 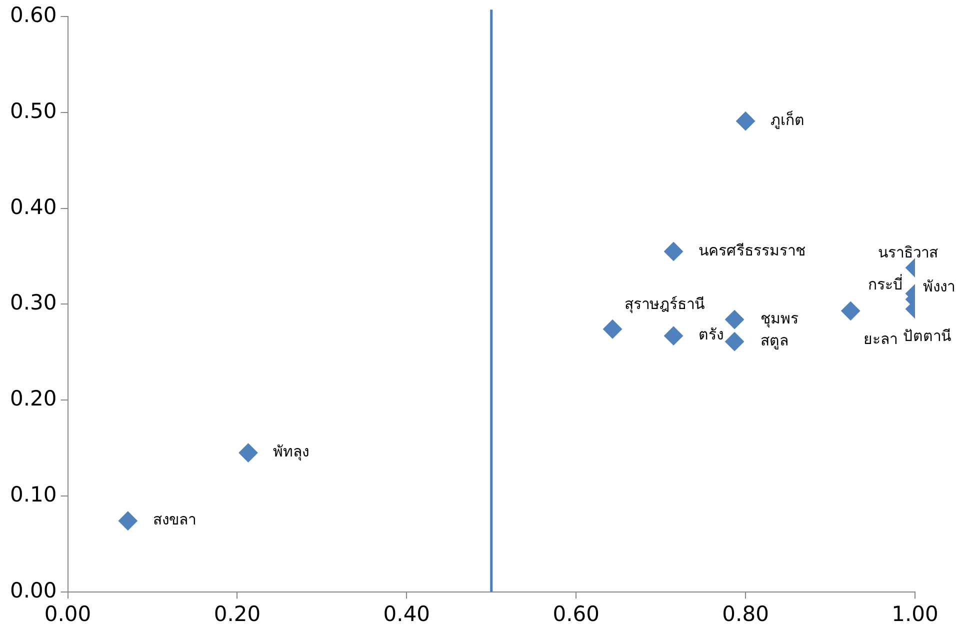 What do you see at coordinates (711, 335) in the screenshot?
I see `annotation: ตรัง` at bounding box center [711, 335].